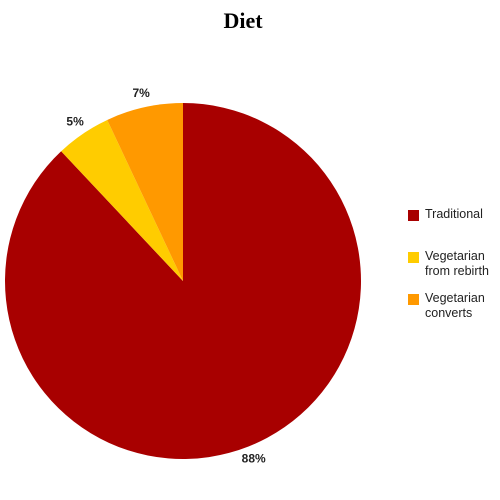 Image resolution: width=500 pixels, height=500 pixels. What do you see at coordinates (75, 121) in the screenshot?
I see `data-label: 5%` at bounding box center [75, 121].